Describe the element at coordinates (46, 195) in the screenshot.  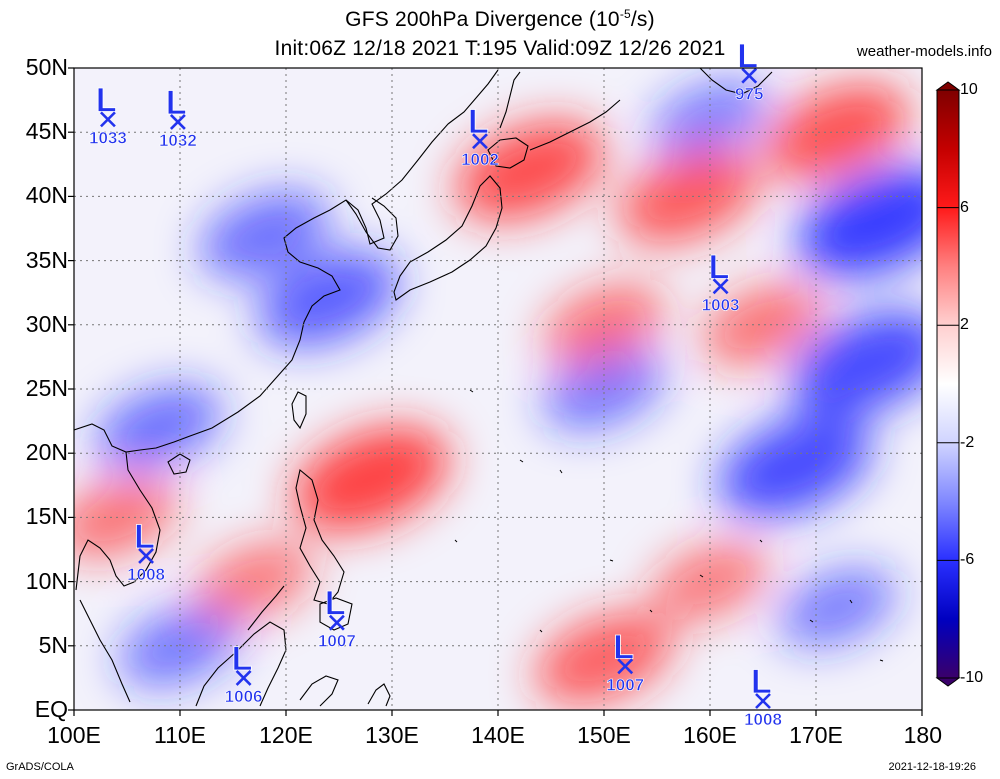
I see `latitude-label: 40N` at that location.